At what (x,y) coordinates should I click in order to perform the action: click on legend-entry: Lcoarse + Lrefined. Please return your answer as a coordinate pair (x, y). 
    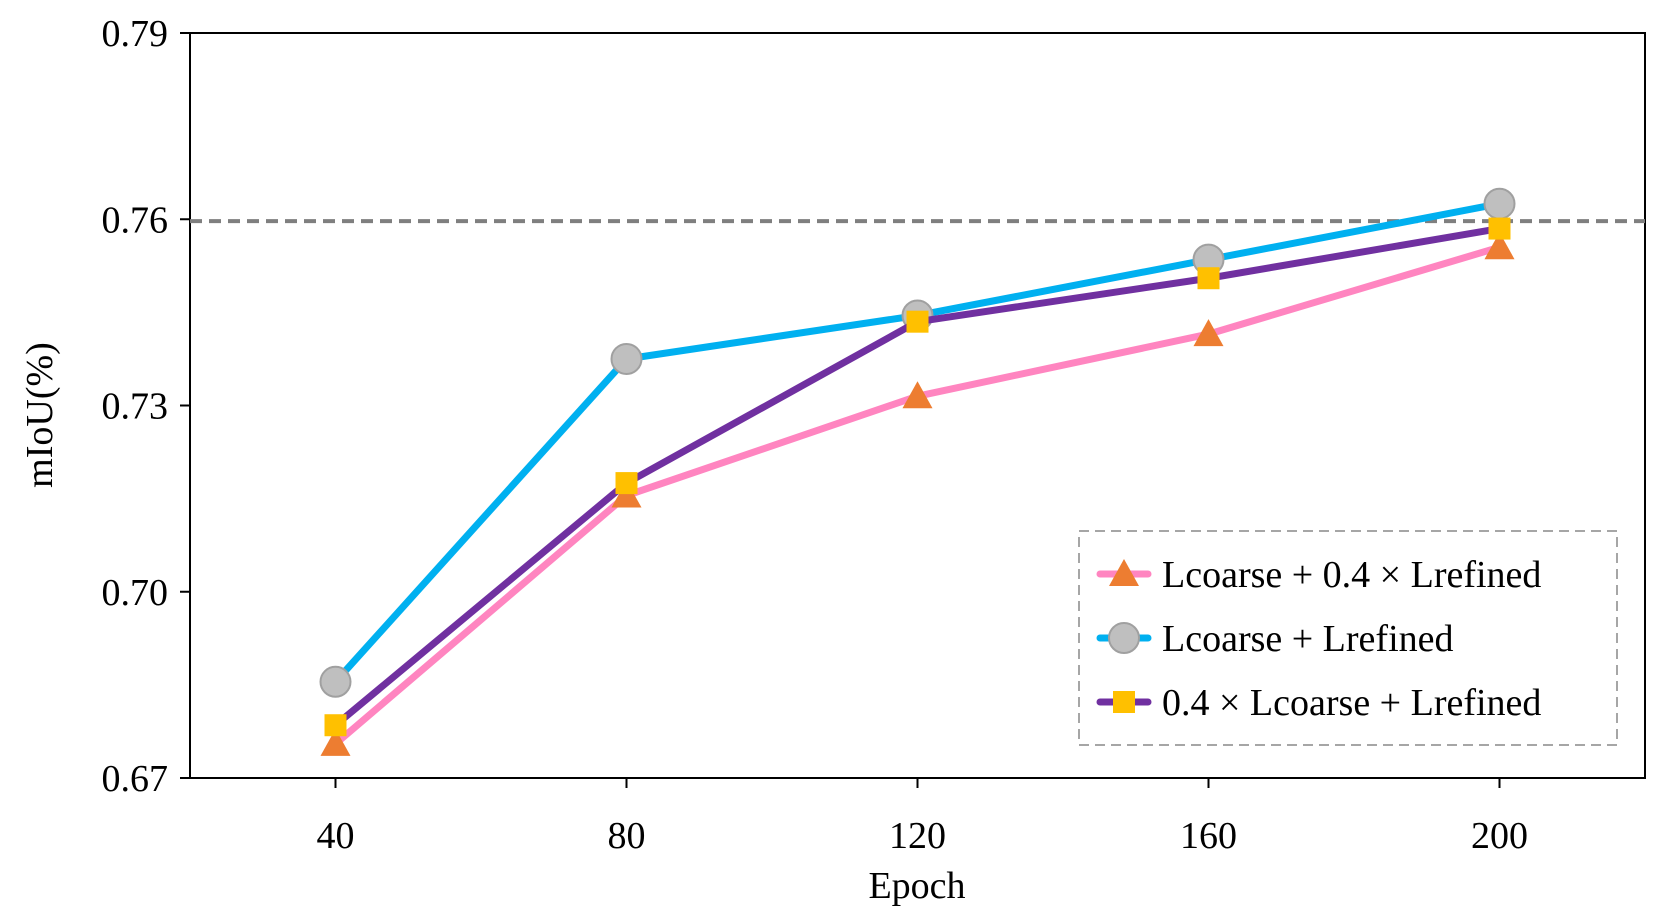
    Looking at the image, I should click on (1275, 639).